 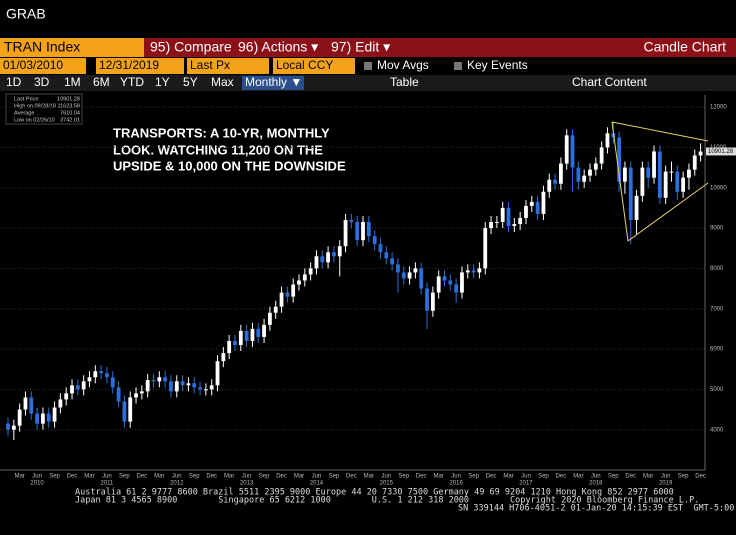 What do you see at coordinates (278, 47) in the screenshot?
I see `actions-menu: 96) Actions ▾` at bounding box center [278, 47].